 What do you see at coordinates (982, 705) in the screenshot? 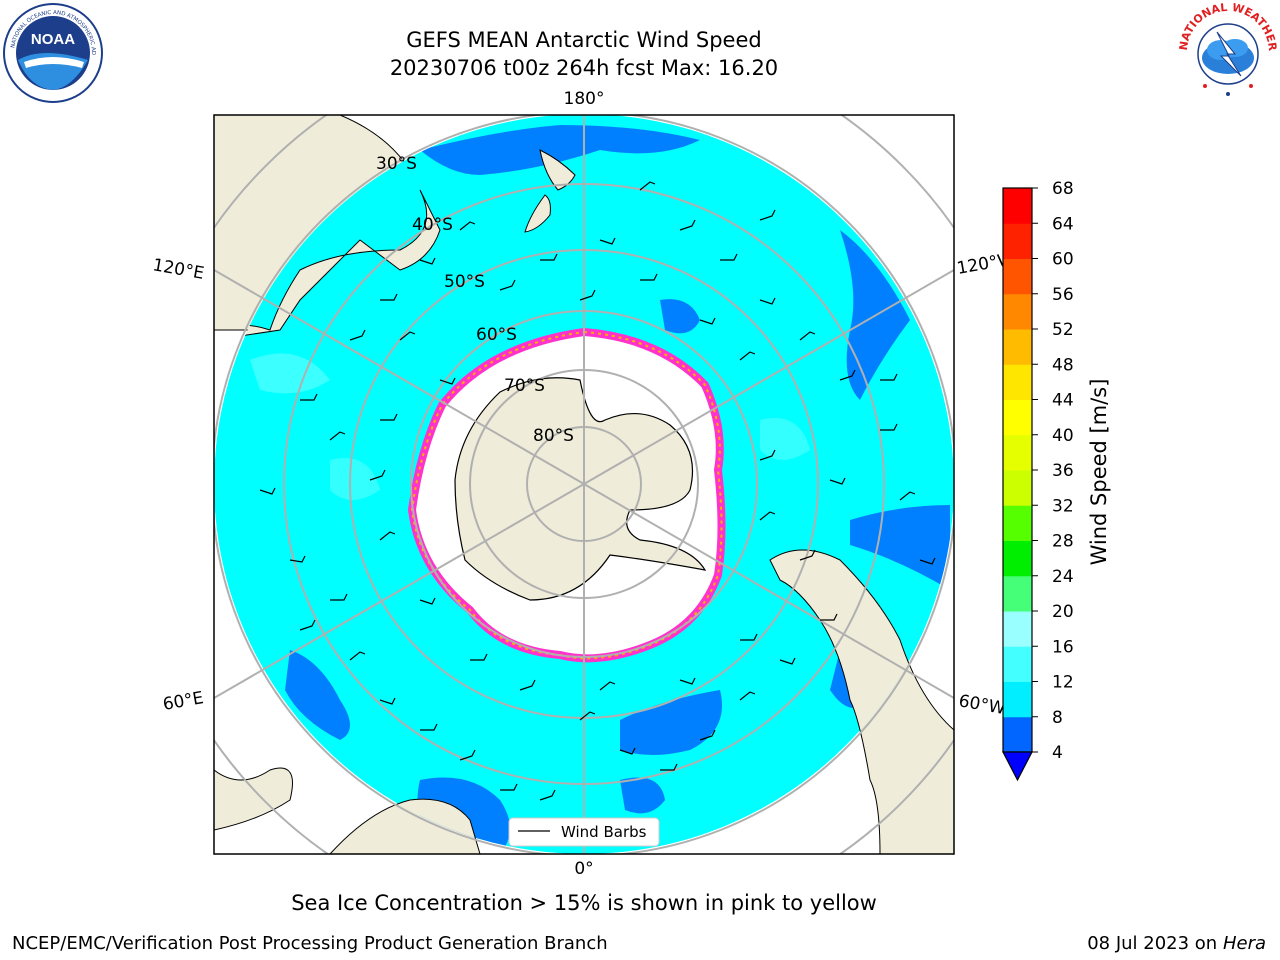
I see `lon-label-lower-right: 60°W` at bounding box center [982, 705].